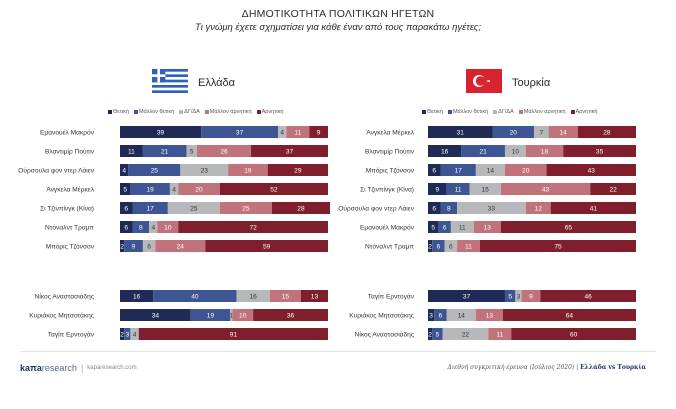  I want to click on data-label: 59, so click(267, 246).